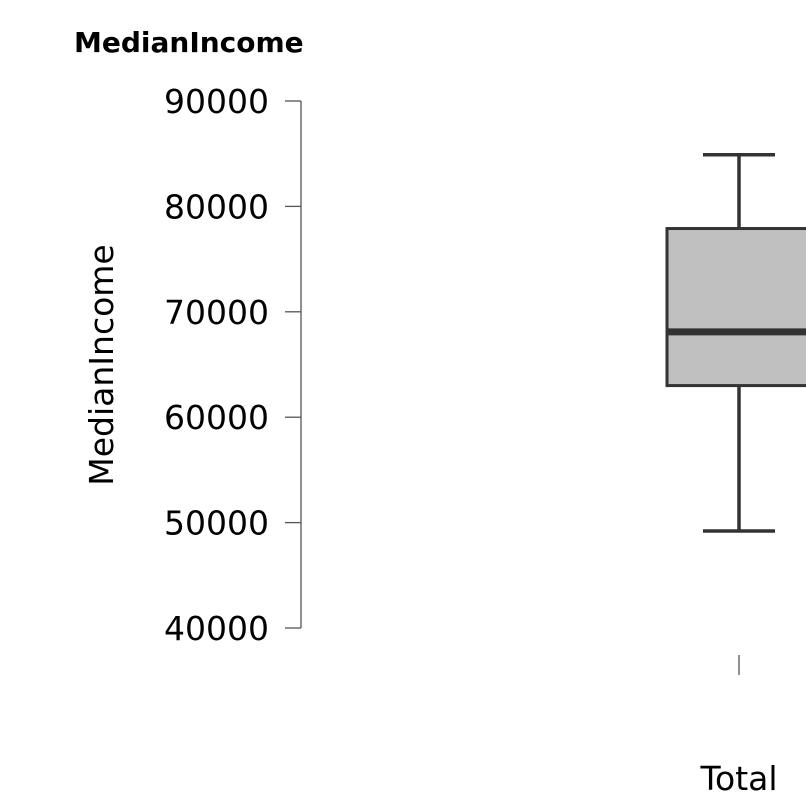  I want to click on chart-title: MedianIncome, so click(189, 42).